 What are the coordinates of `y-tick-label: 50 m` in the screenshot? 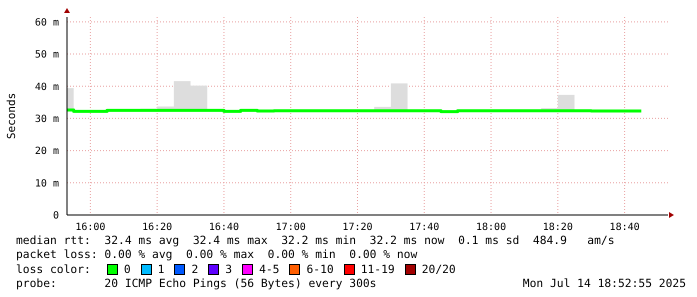 It's located at (46, 55).